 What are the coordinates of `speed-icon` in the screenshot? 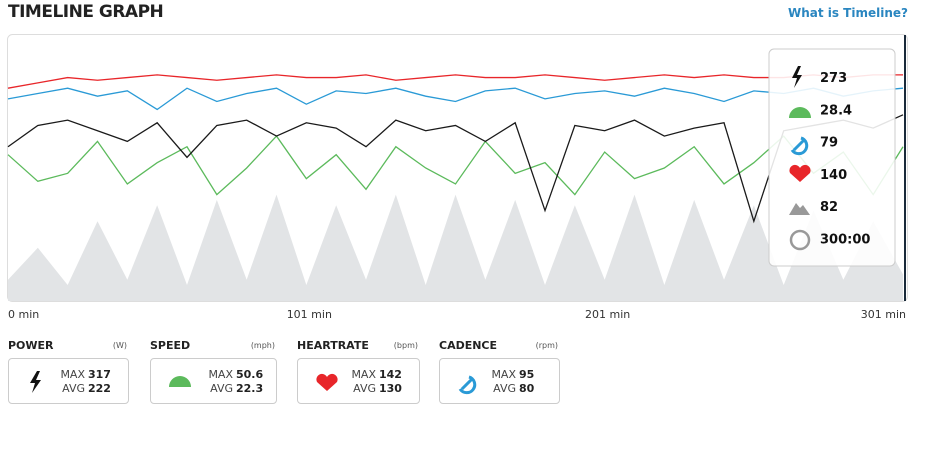 It's located at (800, 112).